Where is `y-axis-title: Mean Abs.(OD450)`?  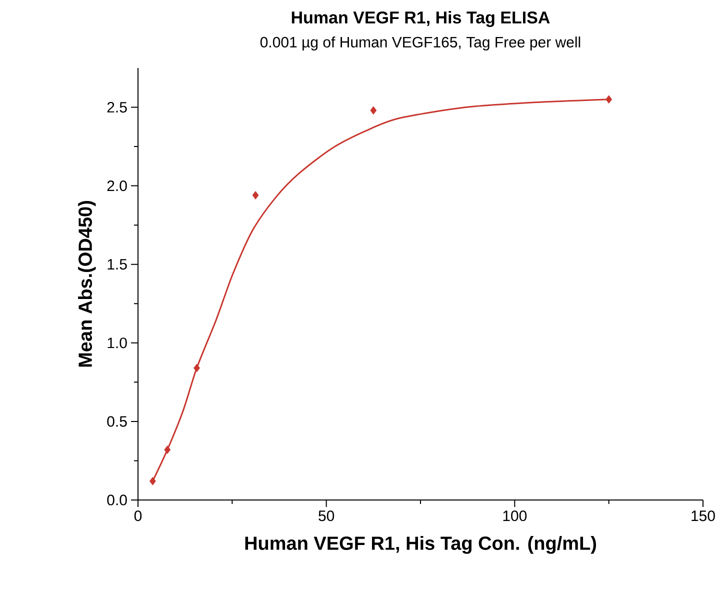
y-axis-title: Mean Abs.(OD450) is located at coordinates (87, 284).